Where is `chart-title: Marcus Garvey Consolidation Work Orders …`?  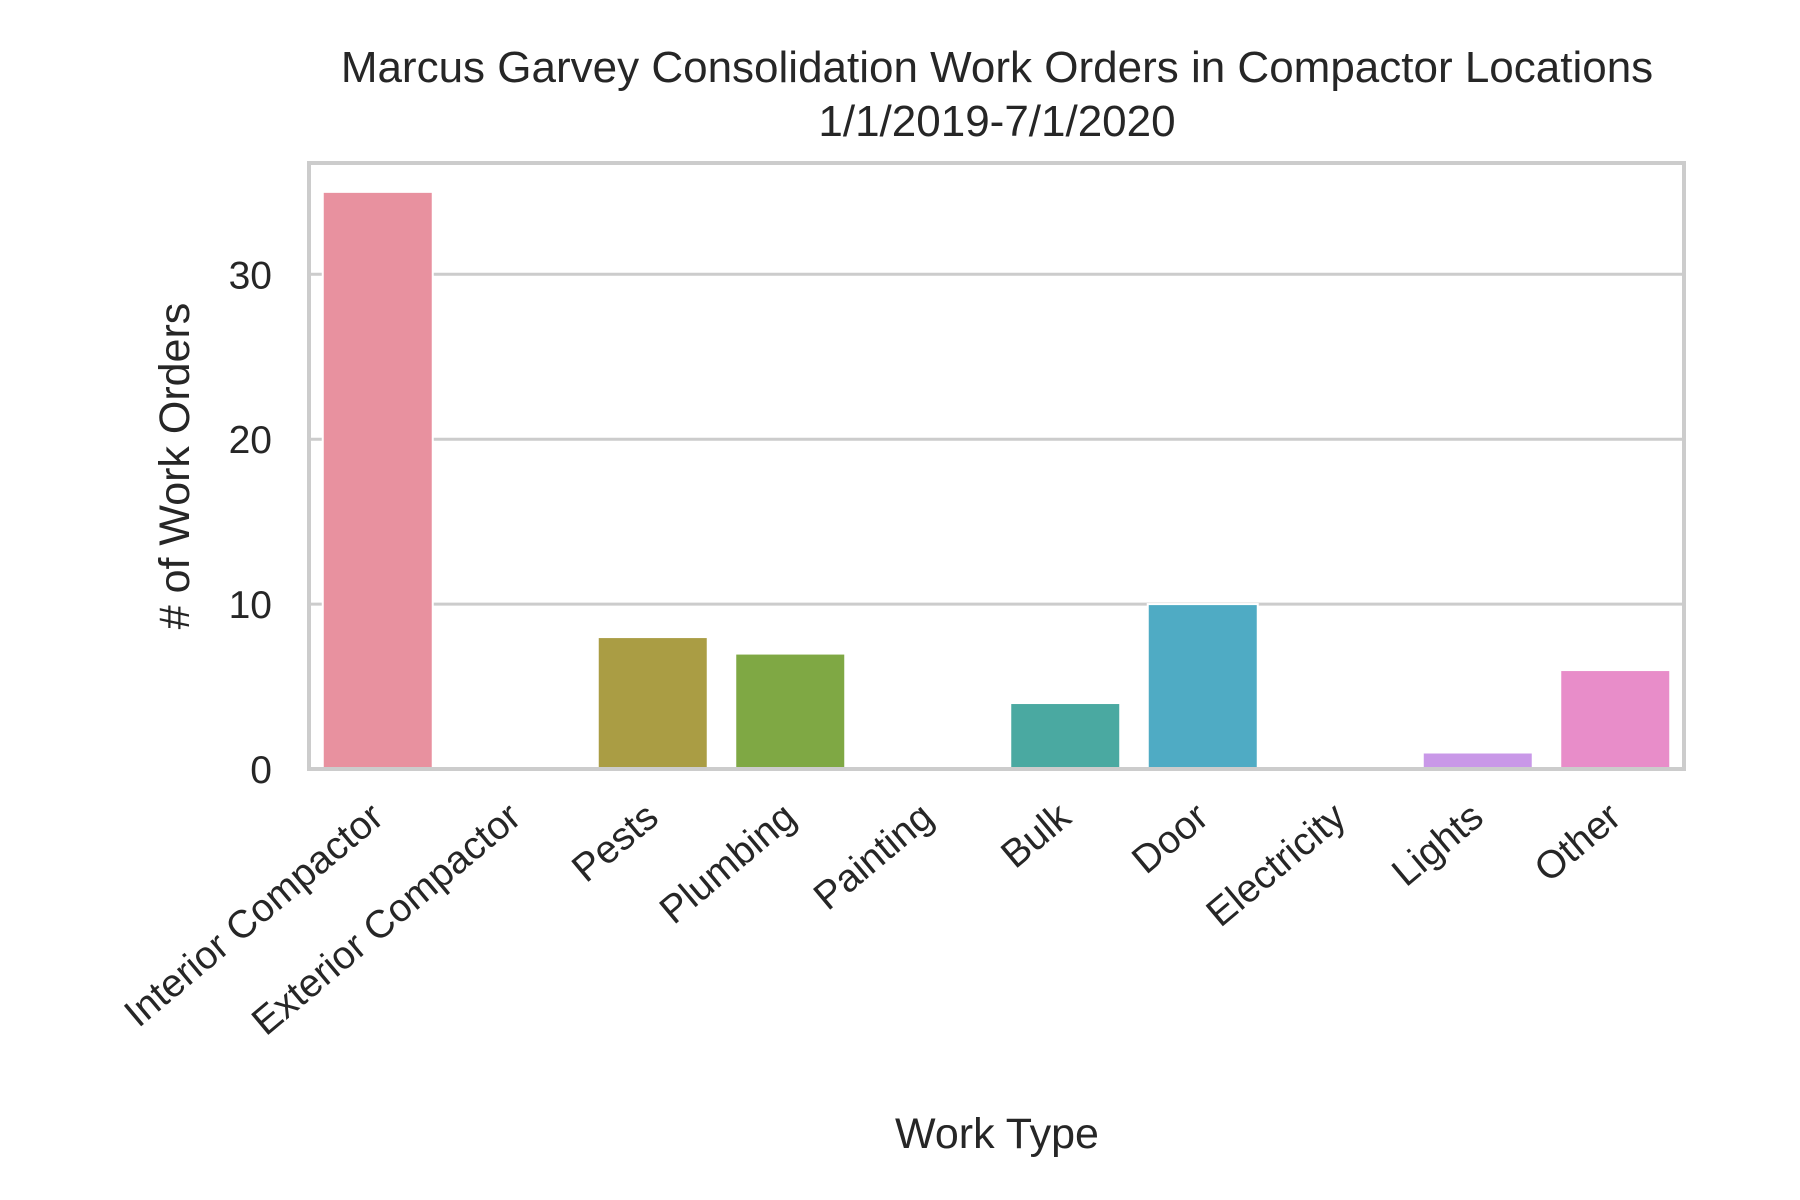 chart-title: Marcus Garvey Consolidation Work Orders … is located at coordinates (997, 67).